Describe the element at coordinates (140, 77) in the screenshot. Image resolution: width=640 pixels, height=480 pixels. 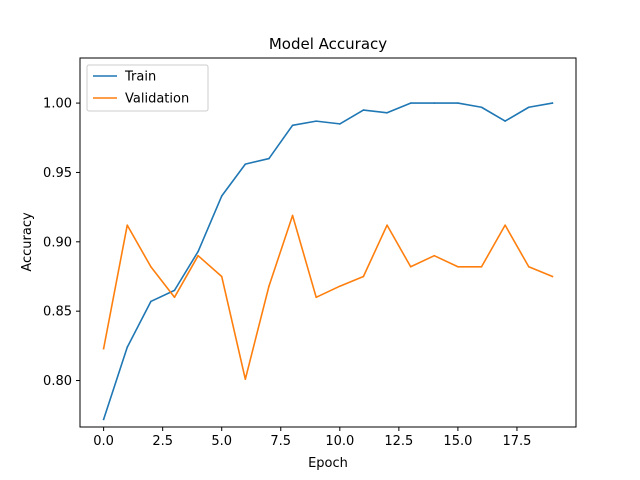
I see `legend-label-train: Train` at that location.